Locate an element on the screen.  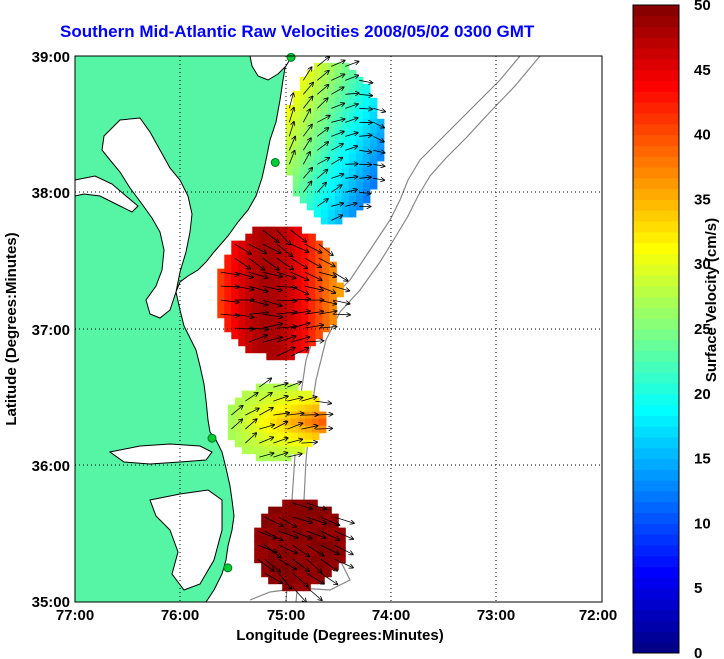
station-marker is located at coordinates (212, 438).